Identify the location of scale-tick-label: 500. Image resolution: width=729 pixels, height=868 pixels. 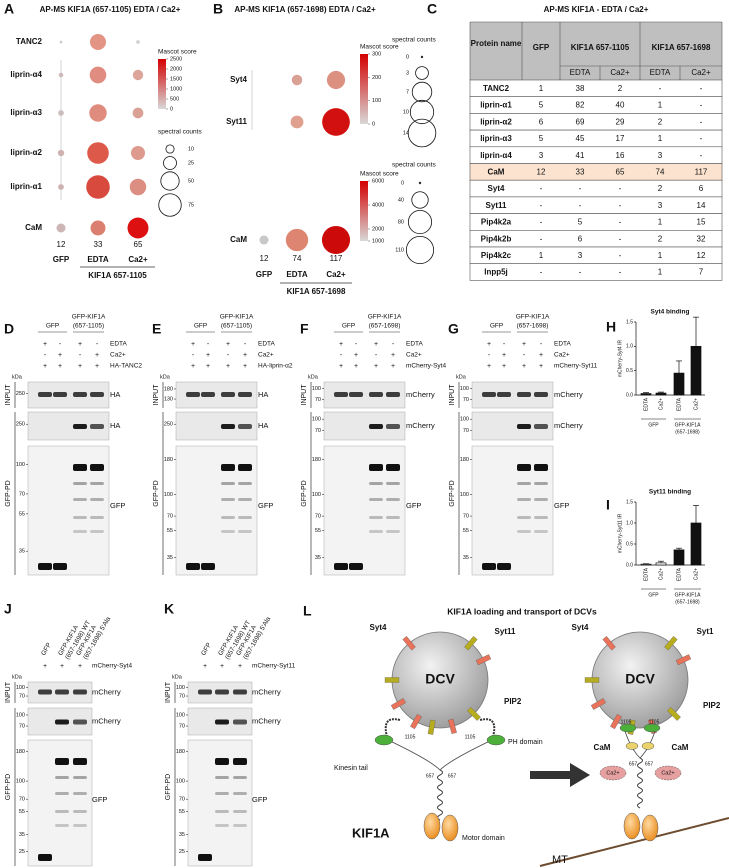
(174, 99).